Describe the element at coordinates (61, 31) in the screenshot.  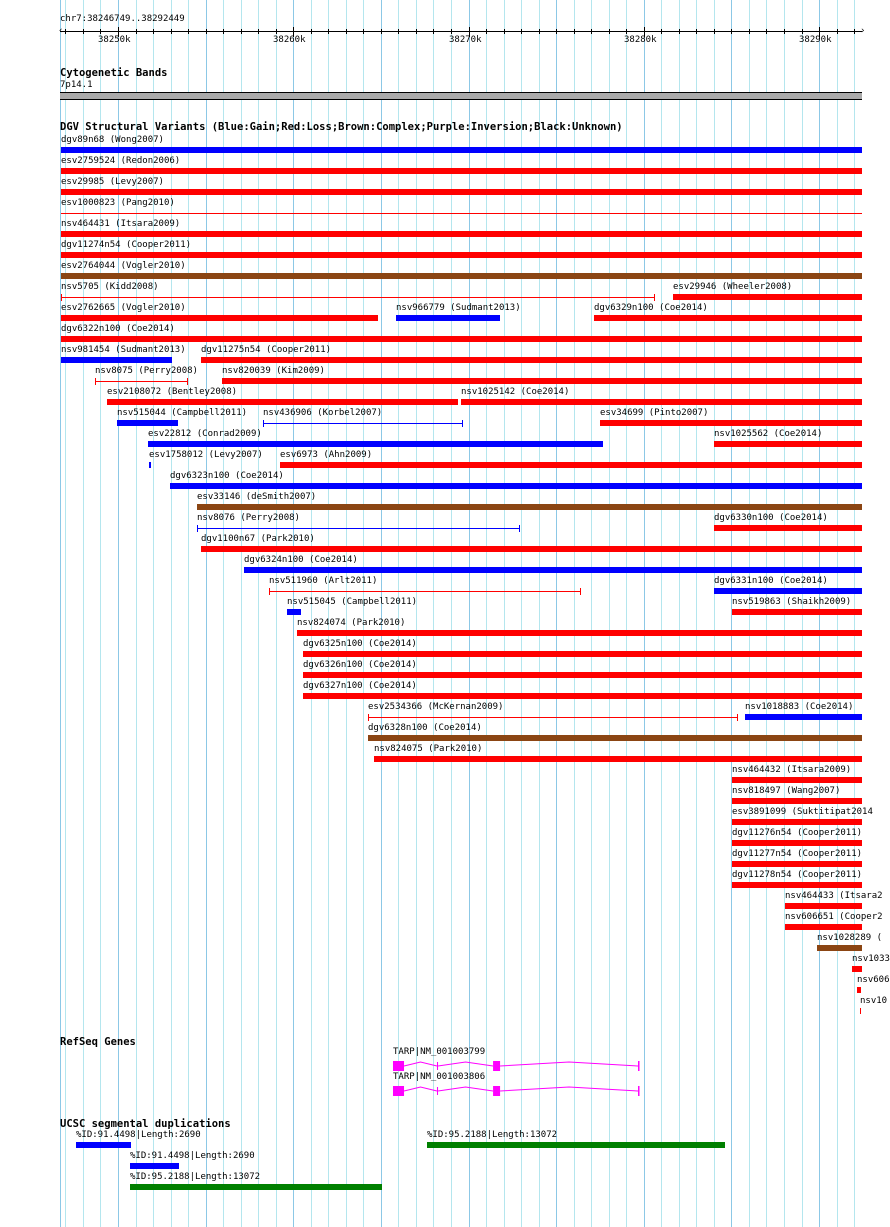
I see `ruler-left-arrow-icon: ‹` at that location.